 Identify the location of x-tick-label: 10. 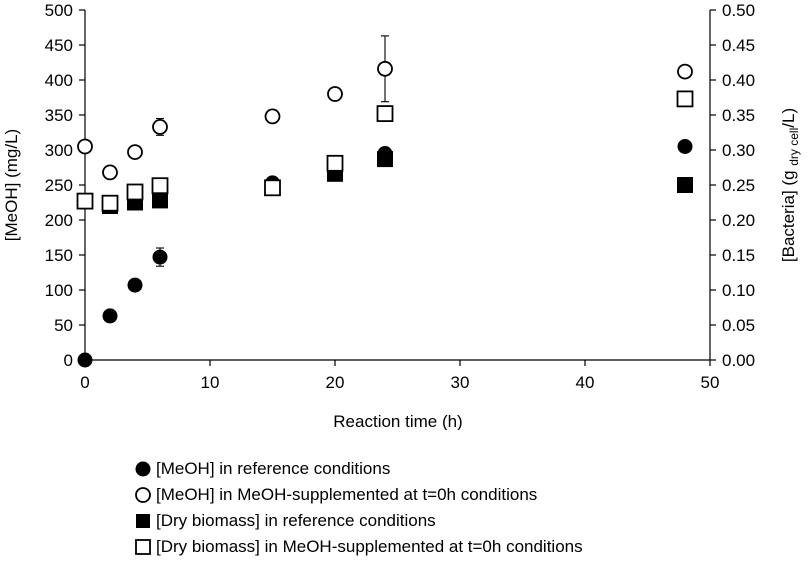
(210, 382).